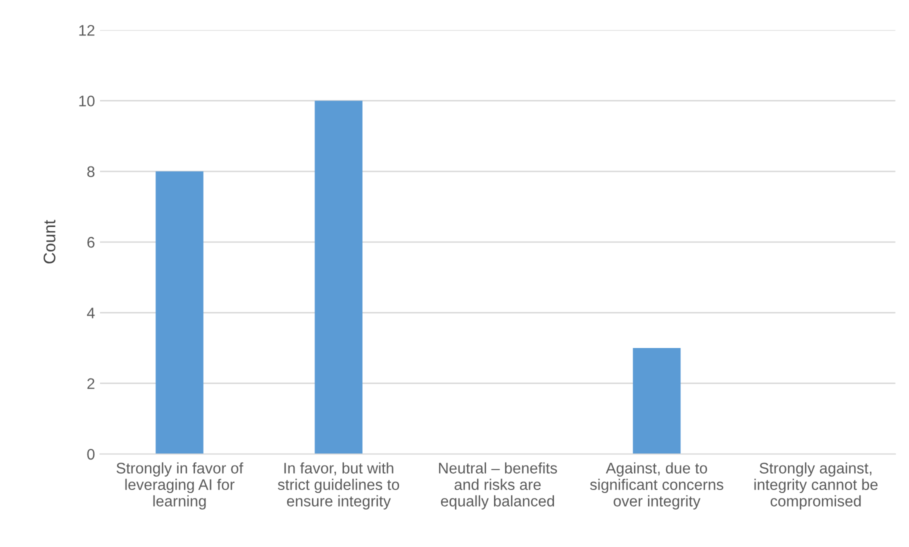 The width and height of the screenshot is (909, 547). Describe the element at coordinates (50, 242) in the screenshot. I see `y-axis-title: Count` at that location.